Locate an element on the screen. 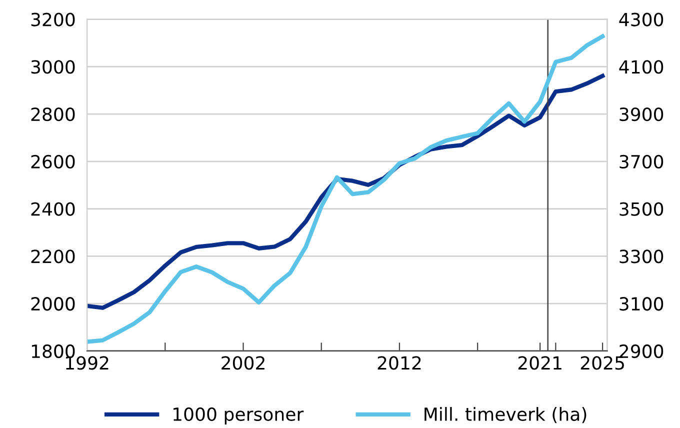 This screenshot has height=428, width=680. legend-label: 1000 personer is located at coordinates (239, 415).